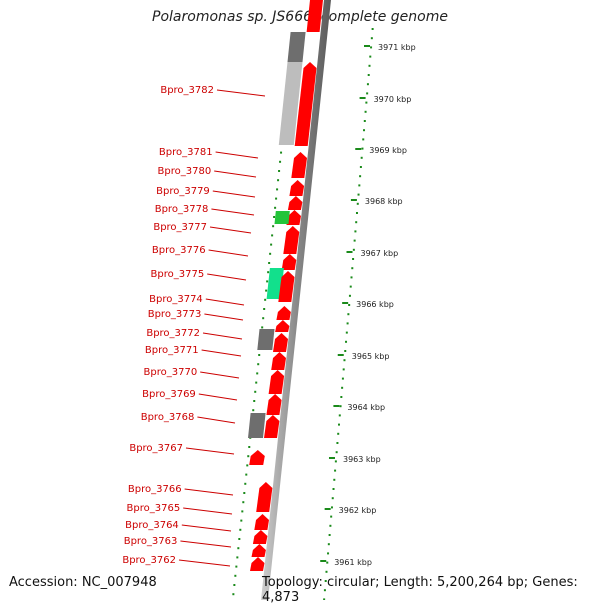 The height and width of the screenshot is (605, 600). Describe the element at coordinates (168, 417) in the screenshot. I see `gene-label: Bpro_3768` at that location.